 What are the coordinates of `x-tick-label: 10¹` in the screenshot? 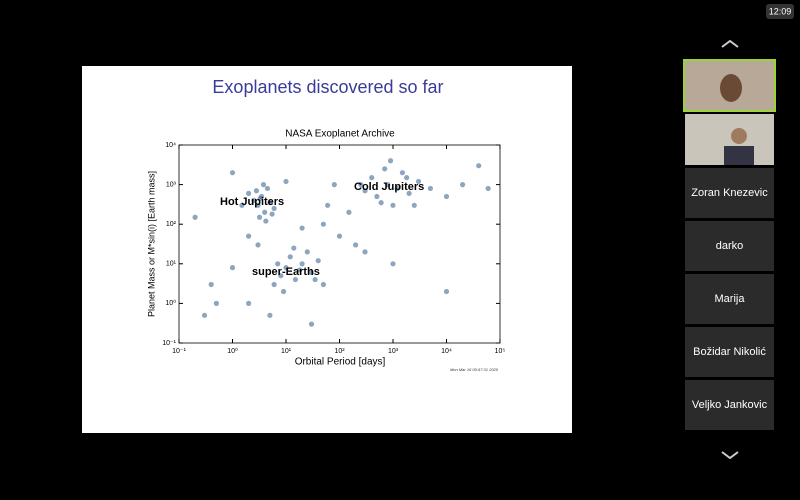 It's located at (286, 351).